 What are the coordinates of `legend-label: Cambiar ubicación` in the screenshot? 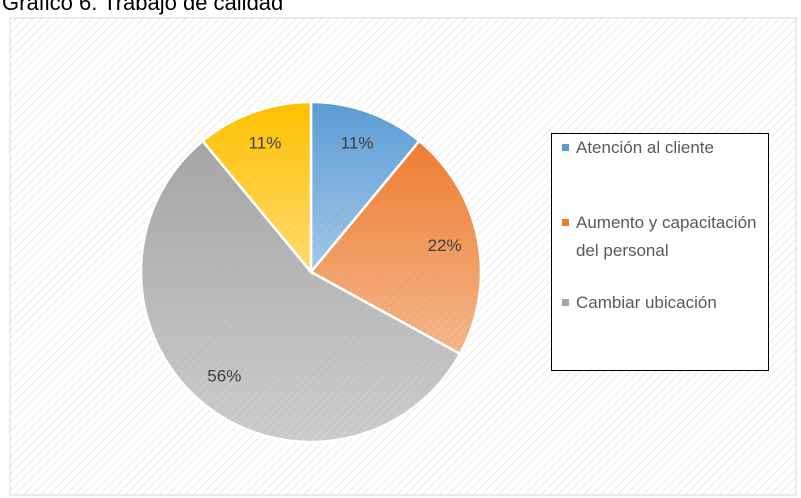 It's located at (646, 302).